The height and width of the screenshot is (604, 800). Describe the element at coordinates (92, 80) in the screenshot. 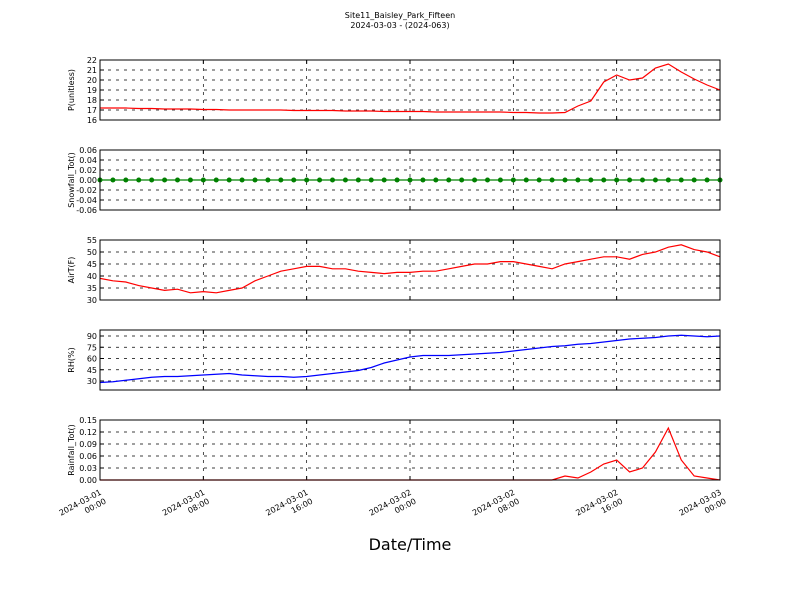

I see `y-tick-label: 20` at that location.